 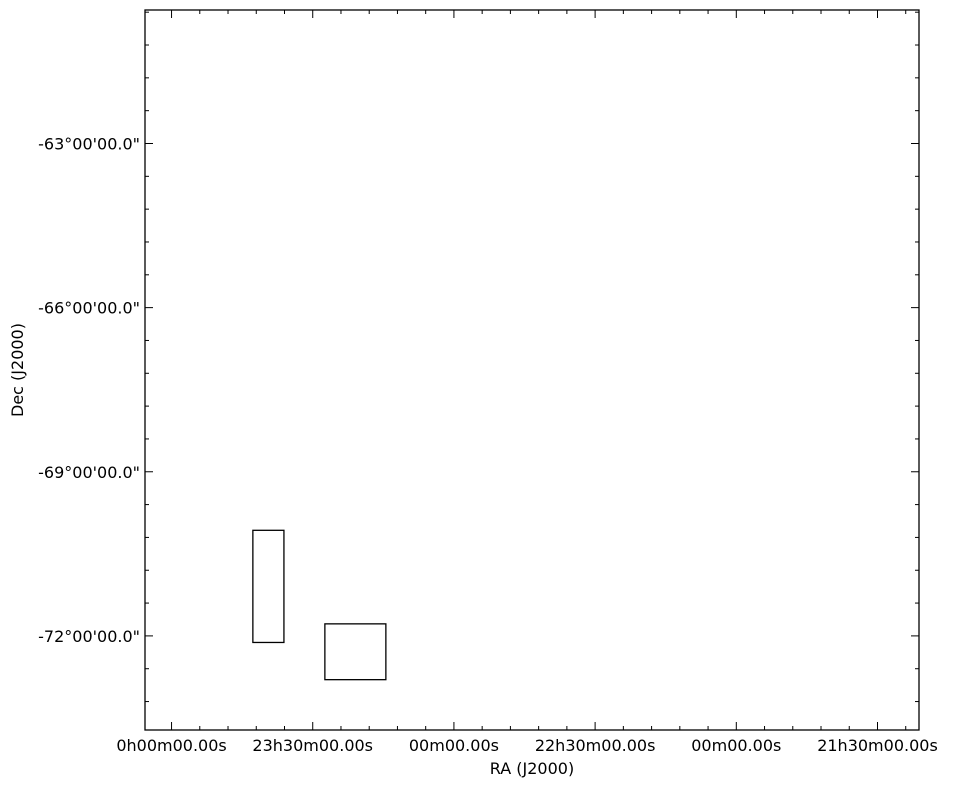 I want to click on y-tick-label: -63°00'00.0", so click(x=89, y=143).